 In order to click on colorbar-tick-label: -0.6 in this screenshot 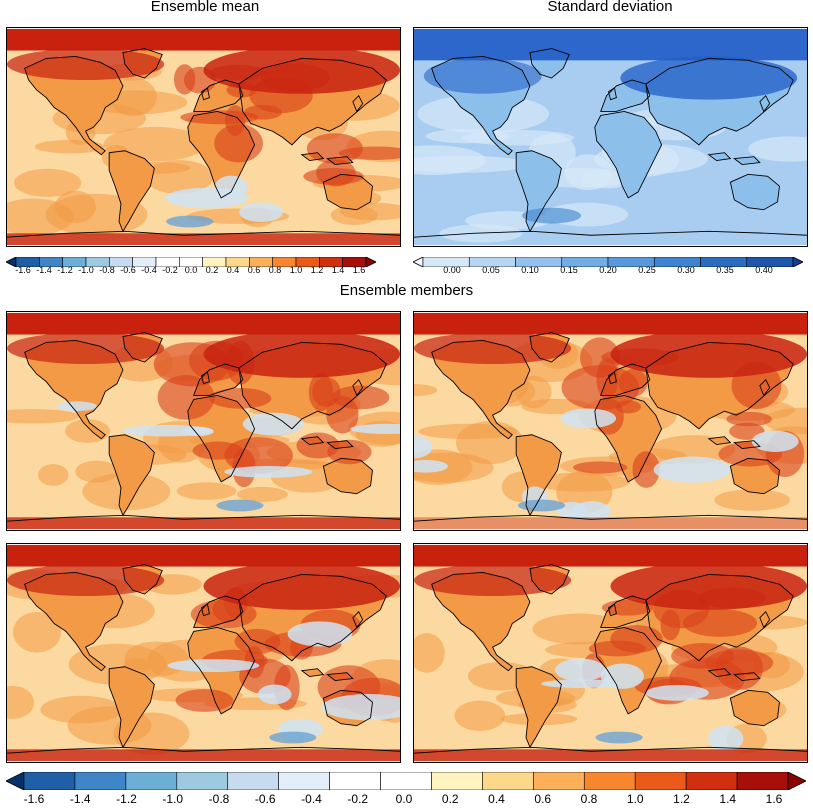, I will do `click(128, 270)`.